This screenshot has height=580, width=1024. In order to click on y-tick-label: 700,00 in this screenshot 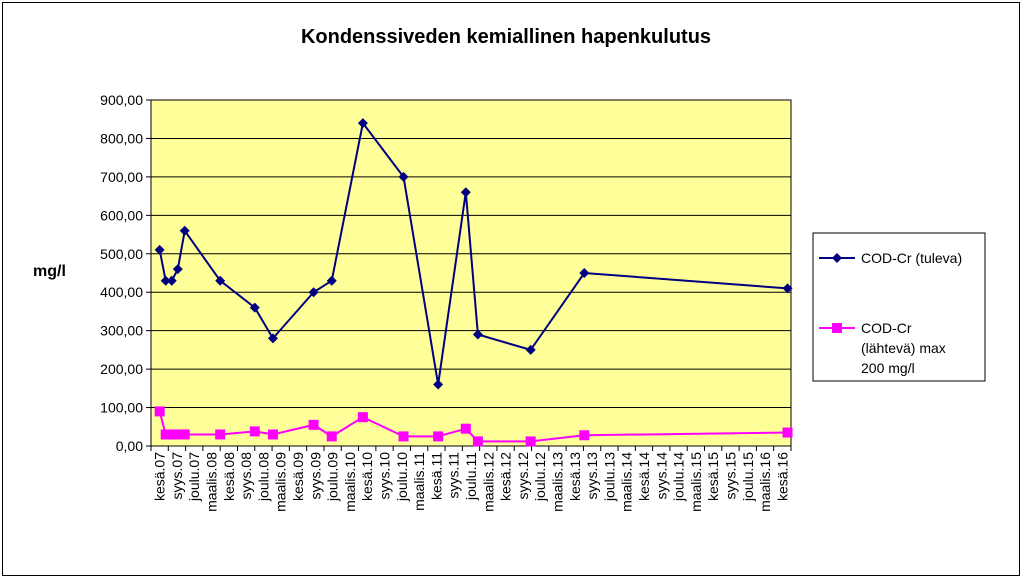, I will do `click(121, 177)`.